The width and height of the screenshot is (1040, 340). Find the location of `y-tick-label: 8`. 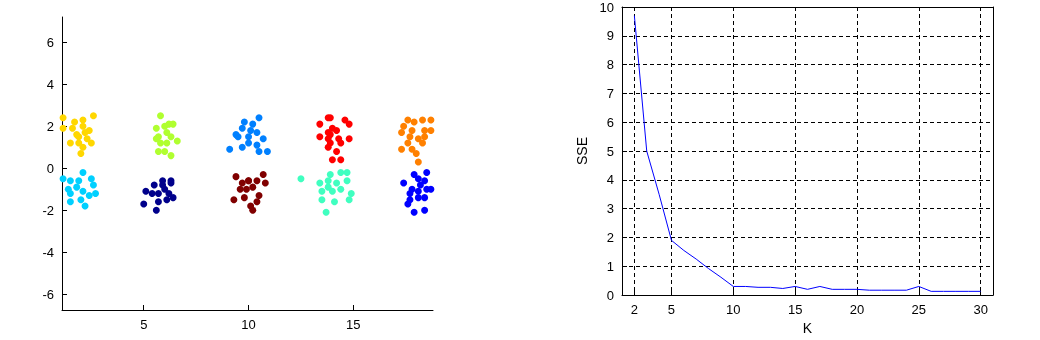

y-tick-label: 8 is located at coordinates (610, 65).